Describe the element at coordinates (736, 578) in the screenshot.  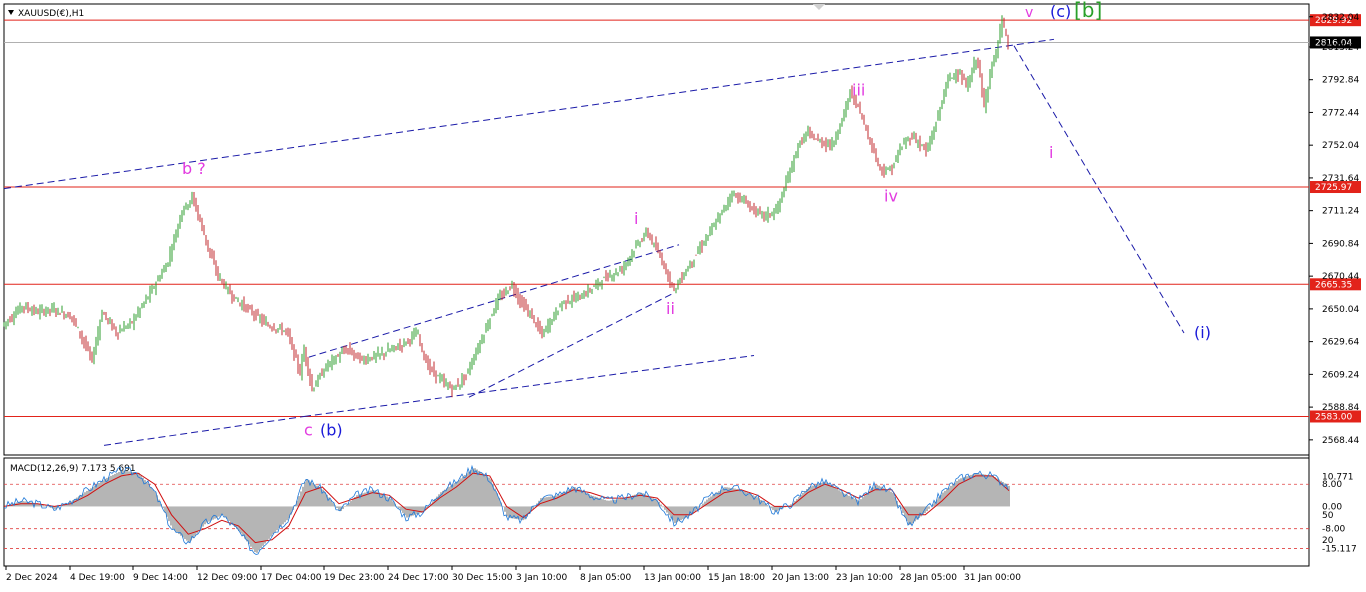
I see `time-tick-label: 15 Jan 18:00` at that location.